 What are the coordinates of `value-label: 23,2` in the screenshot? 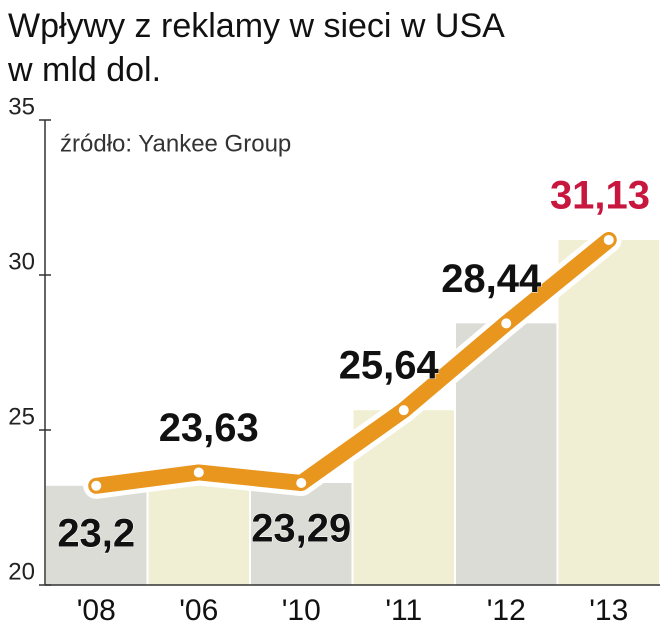 It's located at (96, 533).